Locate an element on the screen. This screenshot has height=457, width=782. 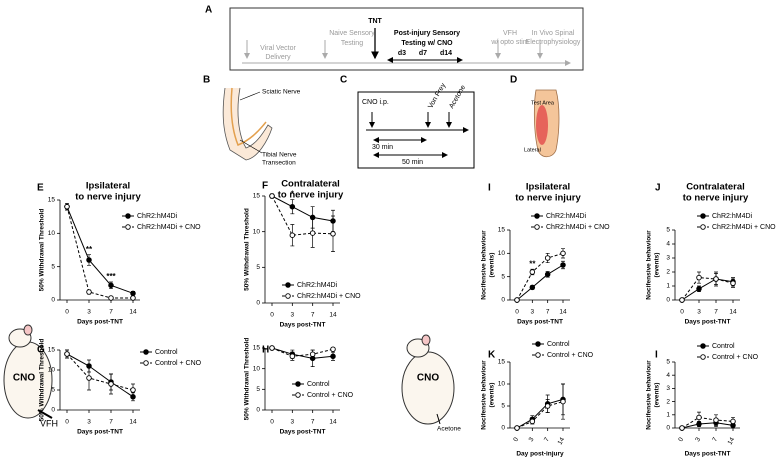
filament is located at coordinates (45, 414).